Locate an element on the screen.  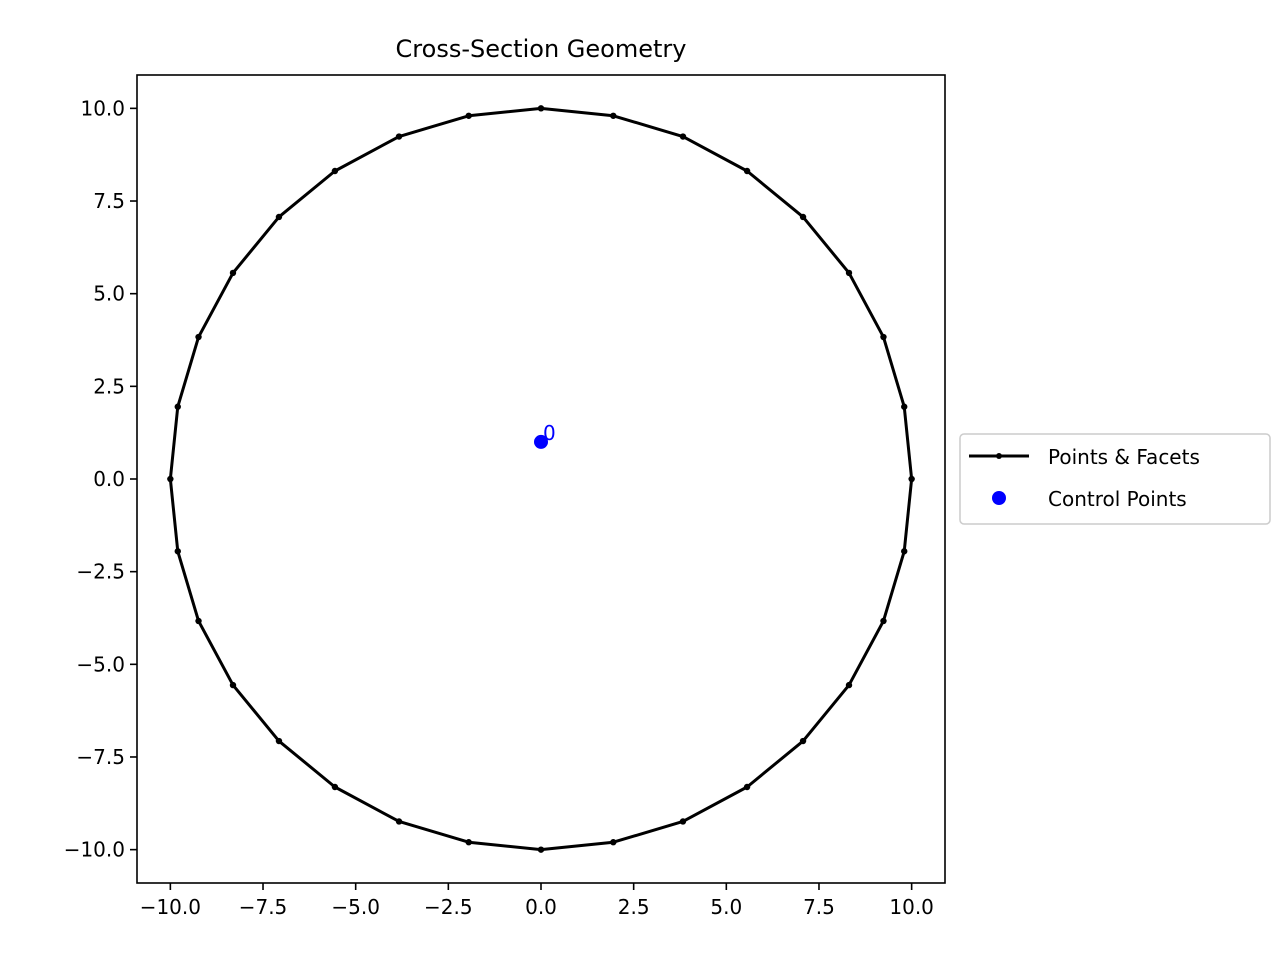
control-point-label: 0 is located at coordinates (549, 433).